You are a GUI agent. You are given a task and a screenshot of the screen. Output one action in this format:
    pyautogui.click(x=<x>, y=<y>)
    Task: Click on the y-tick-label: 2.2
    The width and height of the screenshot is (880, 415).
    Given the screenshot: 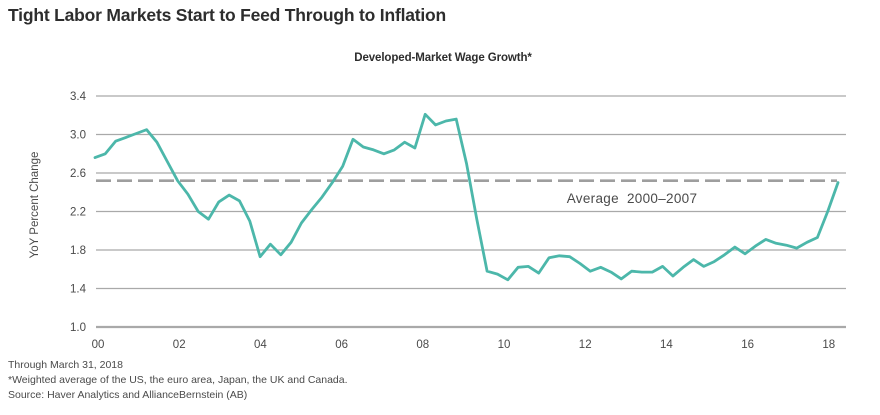 What is the action you would take?
    pyautogui.click(x=78, y=213)
    